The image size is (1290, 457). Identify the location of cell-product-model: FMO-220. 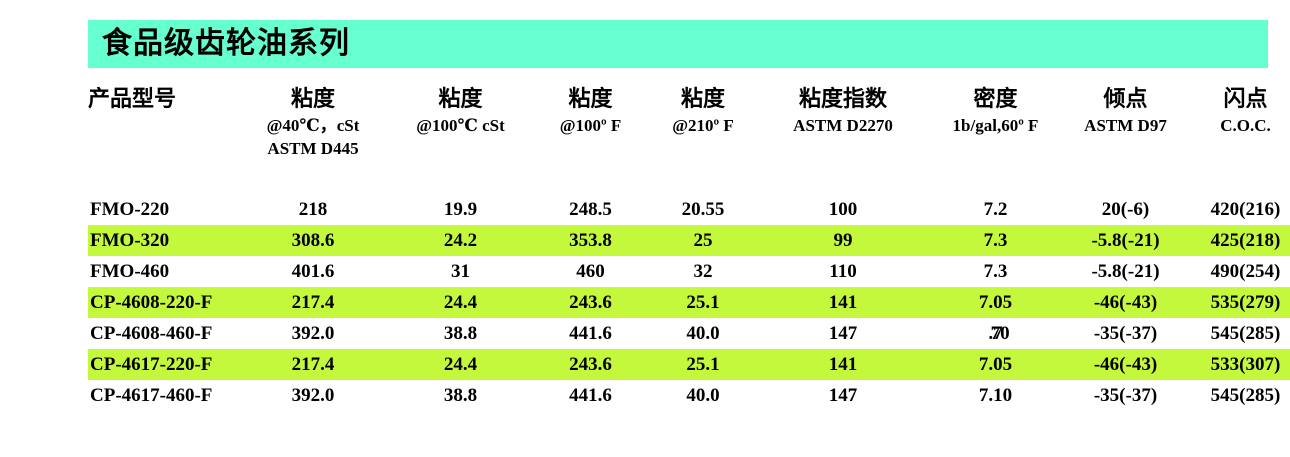
(163, 209).